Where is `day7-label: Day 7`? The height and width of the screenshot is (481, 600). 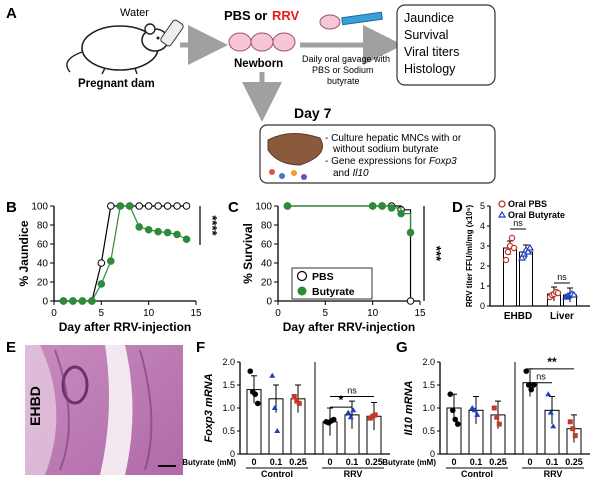
day7-label: Day 7 is located at coordinates (313, 113).